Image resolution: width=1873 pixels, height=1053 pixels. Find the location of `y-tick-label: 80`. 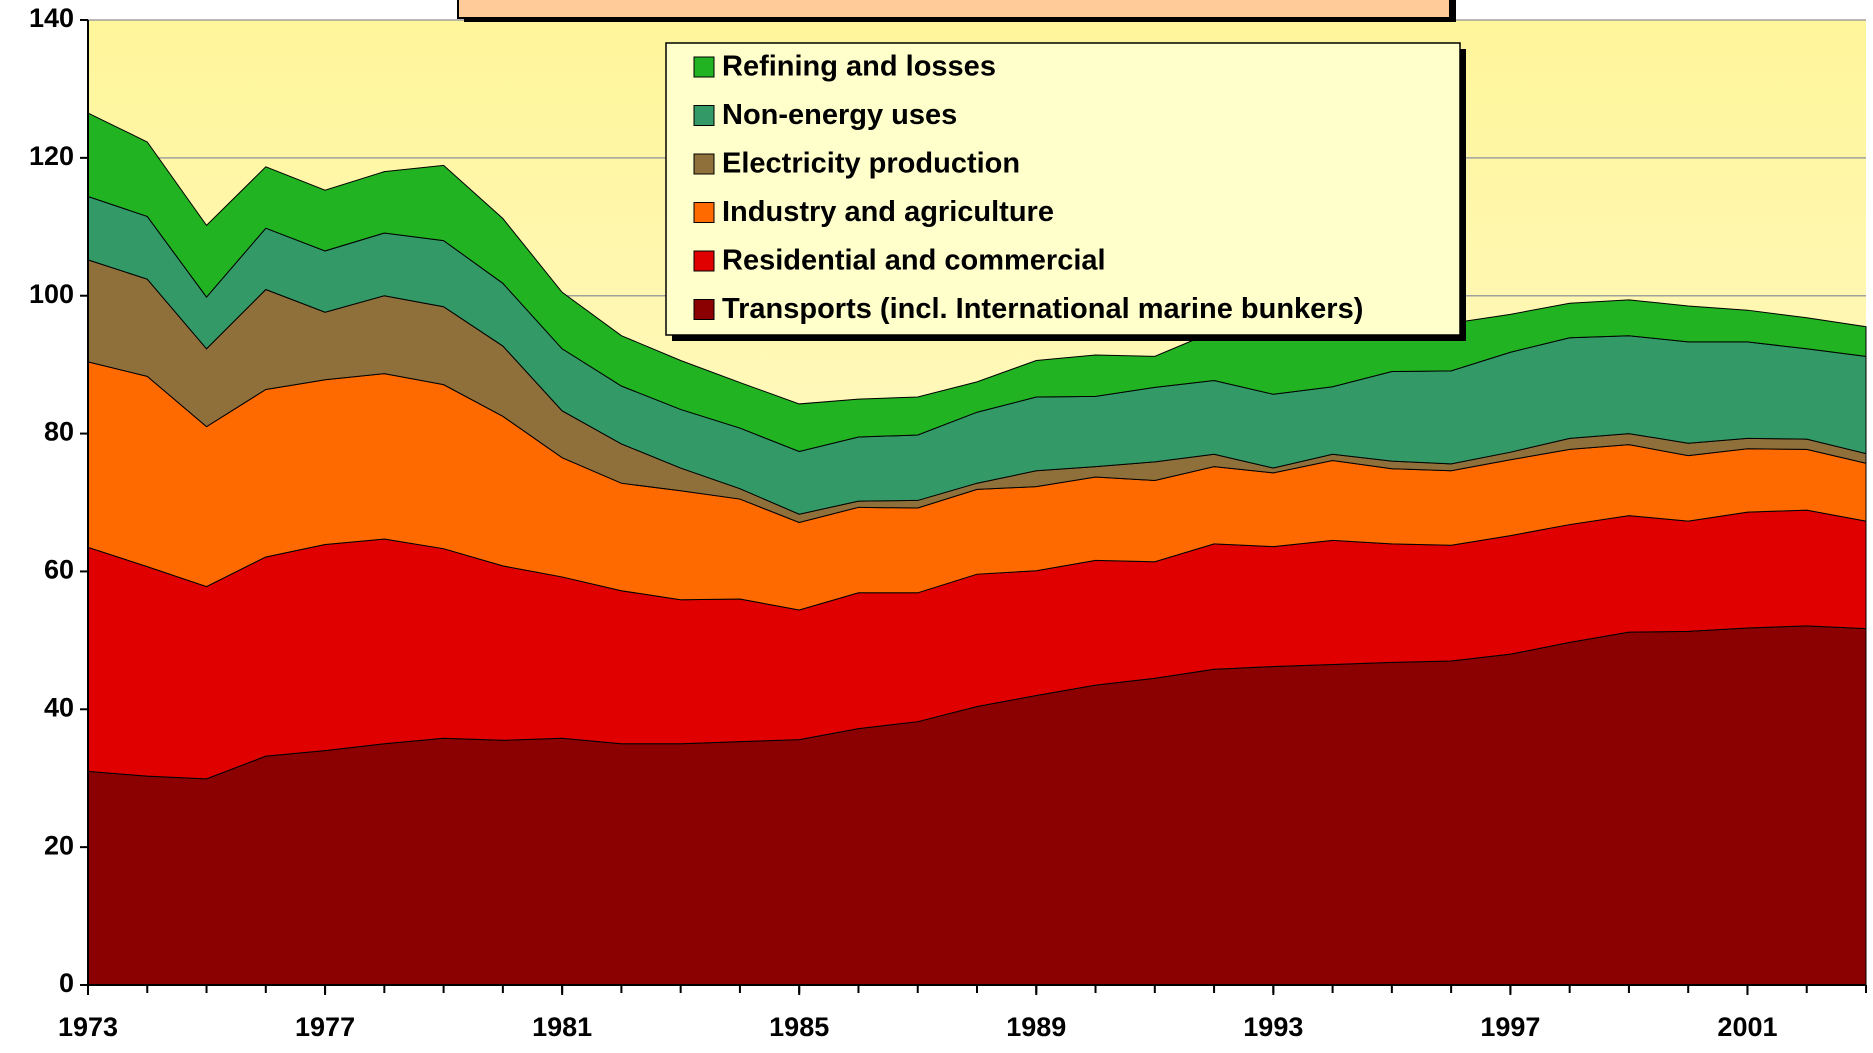

y-tick-label: 80 is located at coordinates (59, 432).